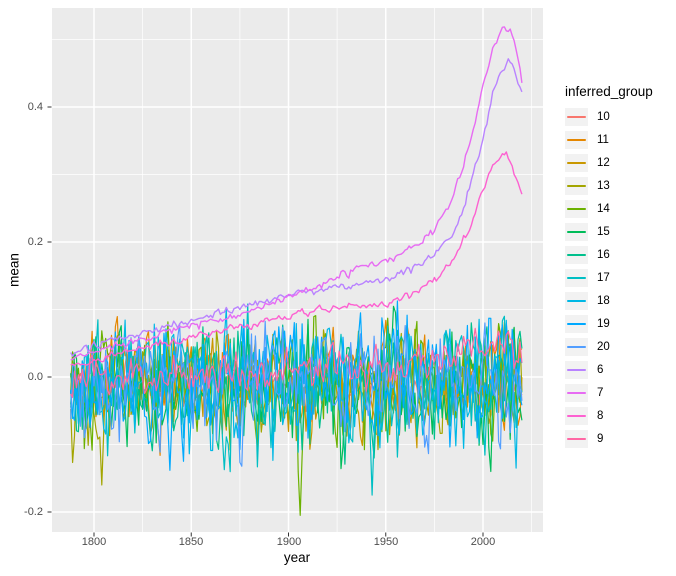 This screenshot has height=576, width=676. What do you see at coordinates (603, 255) in the screenshot?
I see `legend-item-label: 16` at bounding box center [603, 255].